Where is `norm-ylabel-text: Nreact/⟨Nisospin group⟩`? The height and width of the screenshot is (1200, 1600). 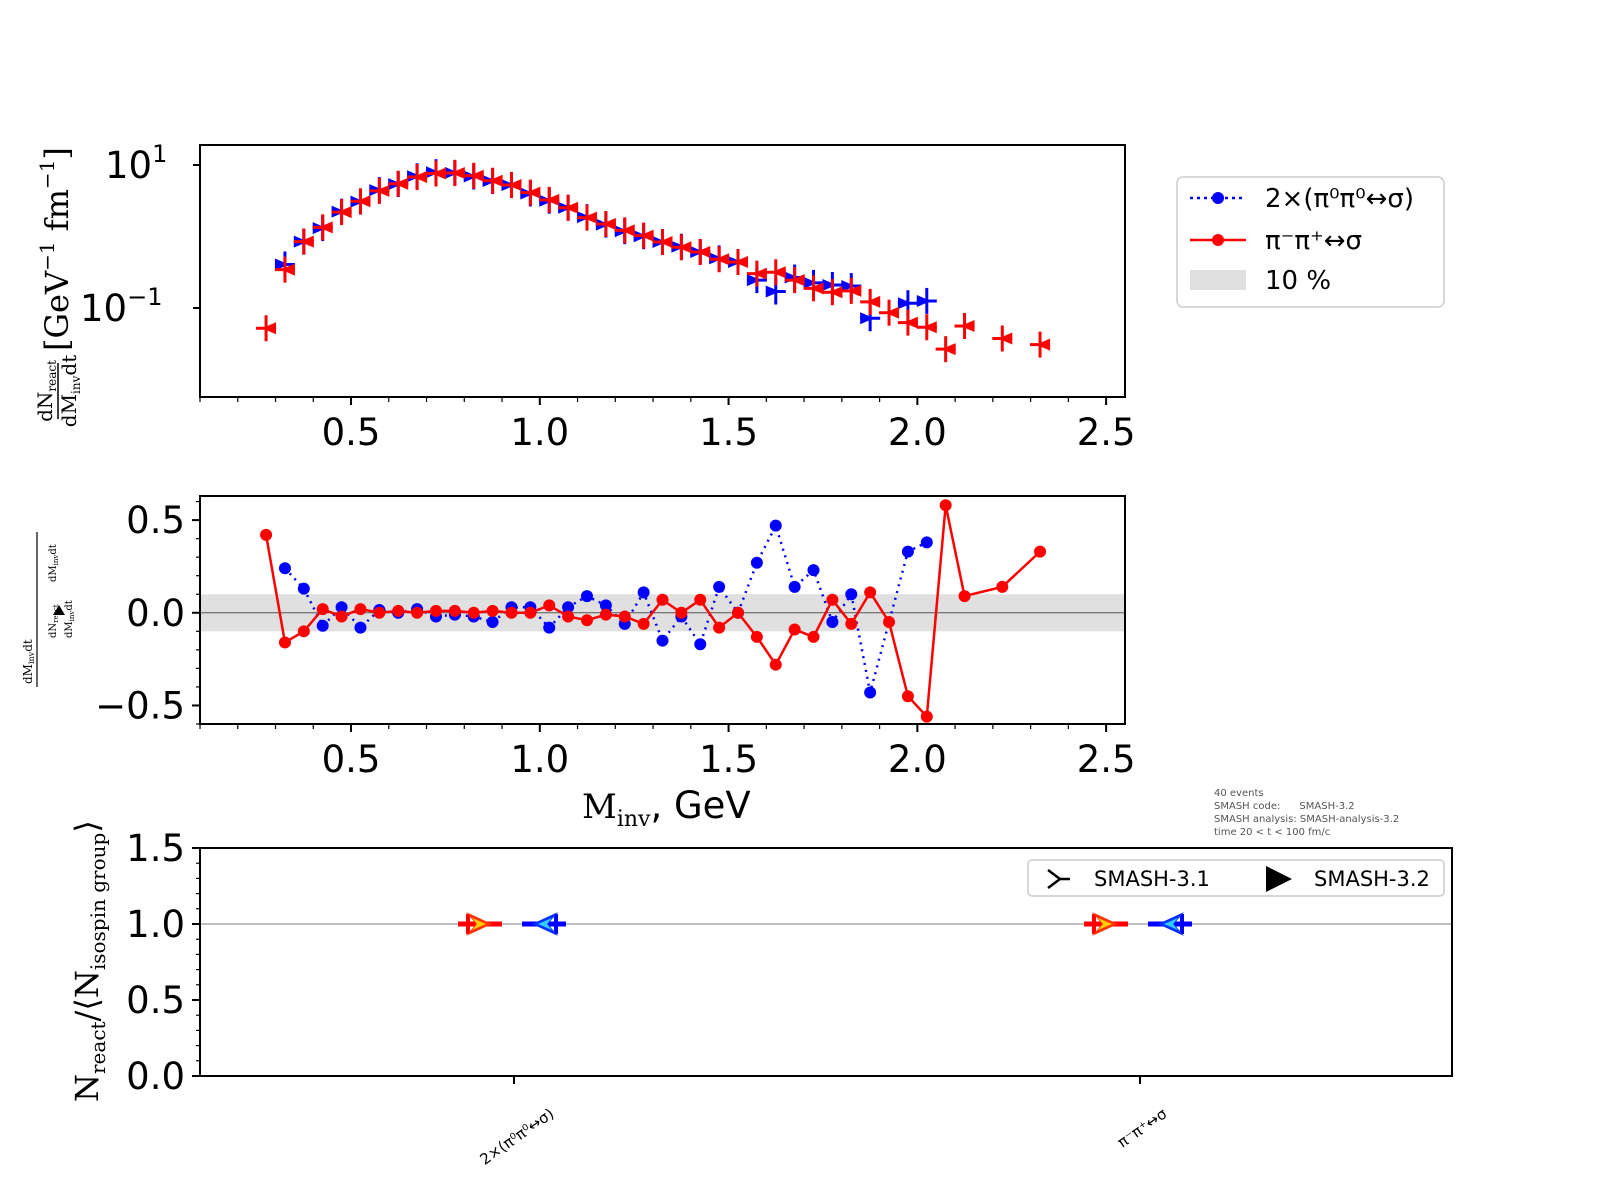 norm-ylabel-text: Nreact/⟨Nisospin group⟩ is located at coordinates (89, 961).